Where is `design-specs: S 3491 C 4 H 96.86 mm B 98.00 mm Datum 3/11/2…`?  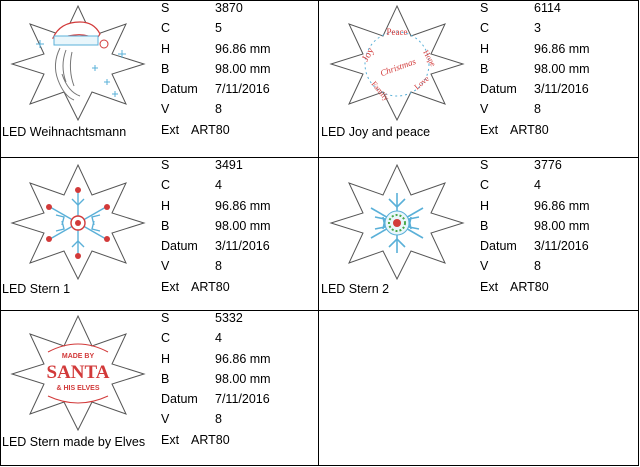 design-specs: S 3491 C 4 H 96.86 mm B 98.00 mm Datum 3/11/2… is located at coordinates (236, 226).